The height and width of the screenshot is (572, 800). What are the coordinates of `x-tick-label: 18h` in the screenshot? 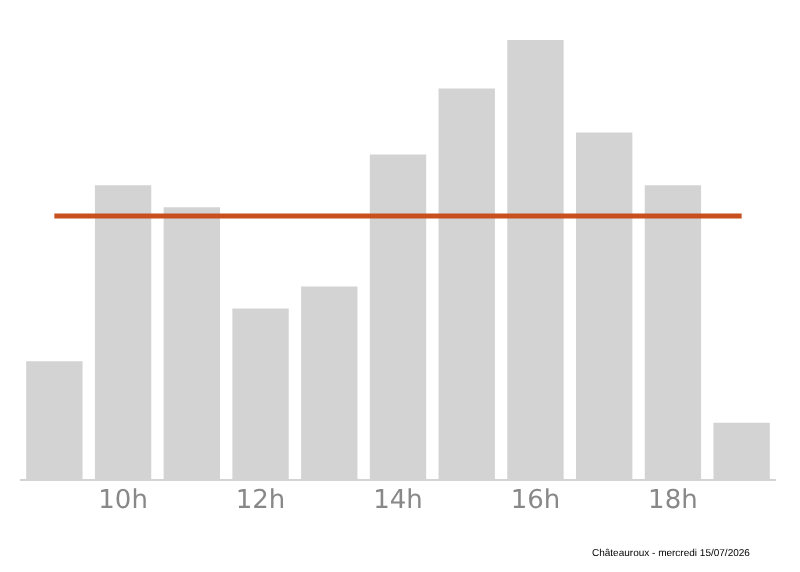 It's located at (673, 501).